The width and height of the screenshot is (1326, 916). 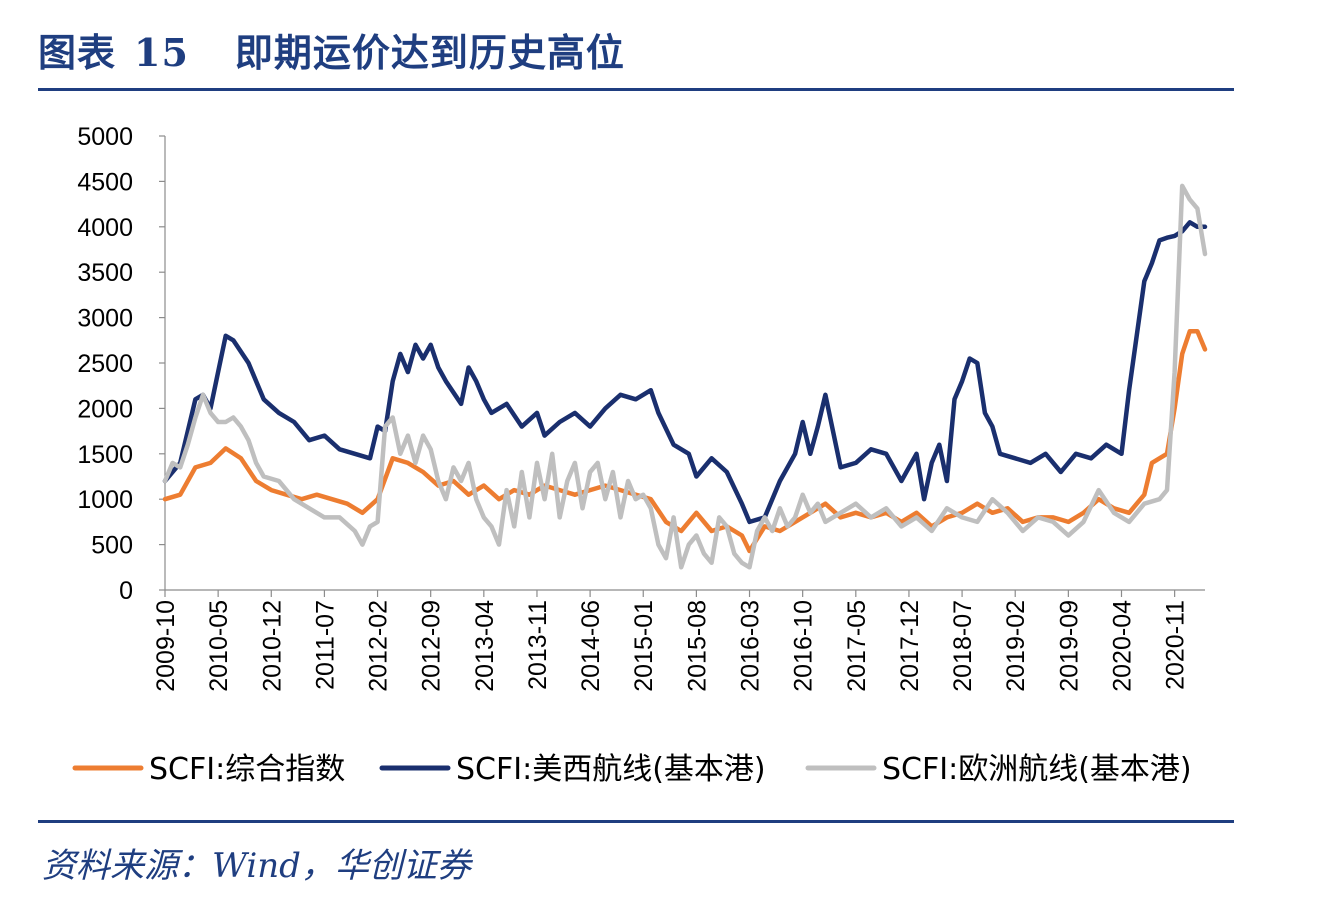 I want to click on chart-legend: SCFI:综合指数 SCFI:美西航线(基本港) SCFI:欧洲航线(基本港), so click(x=632, y=769).